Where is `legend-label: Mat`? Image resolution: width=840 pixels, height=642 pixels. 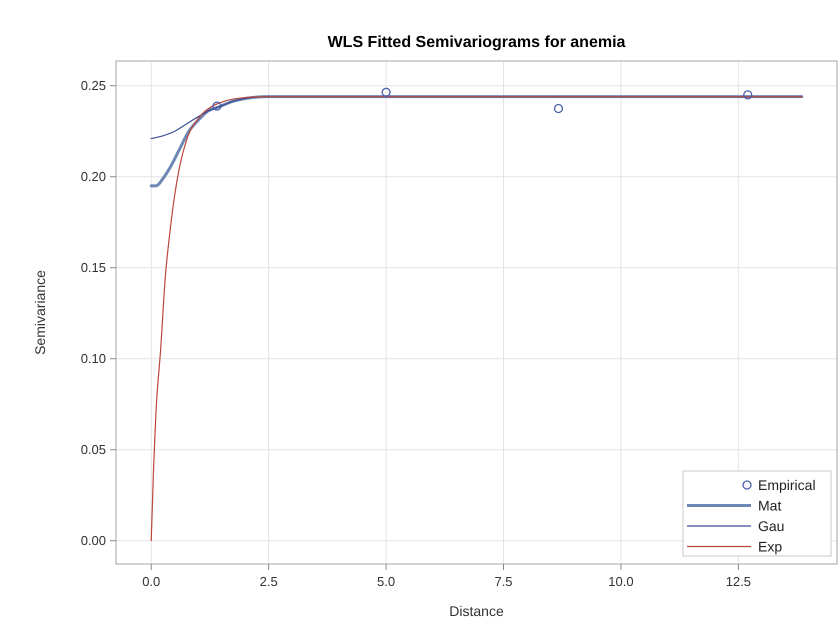
legend-label: Mat is located at coordinates (770, 506).